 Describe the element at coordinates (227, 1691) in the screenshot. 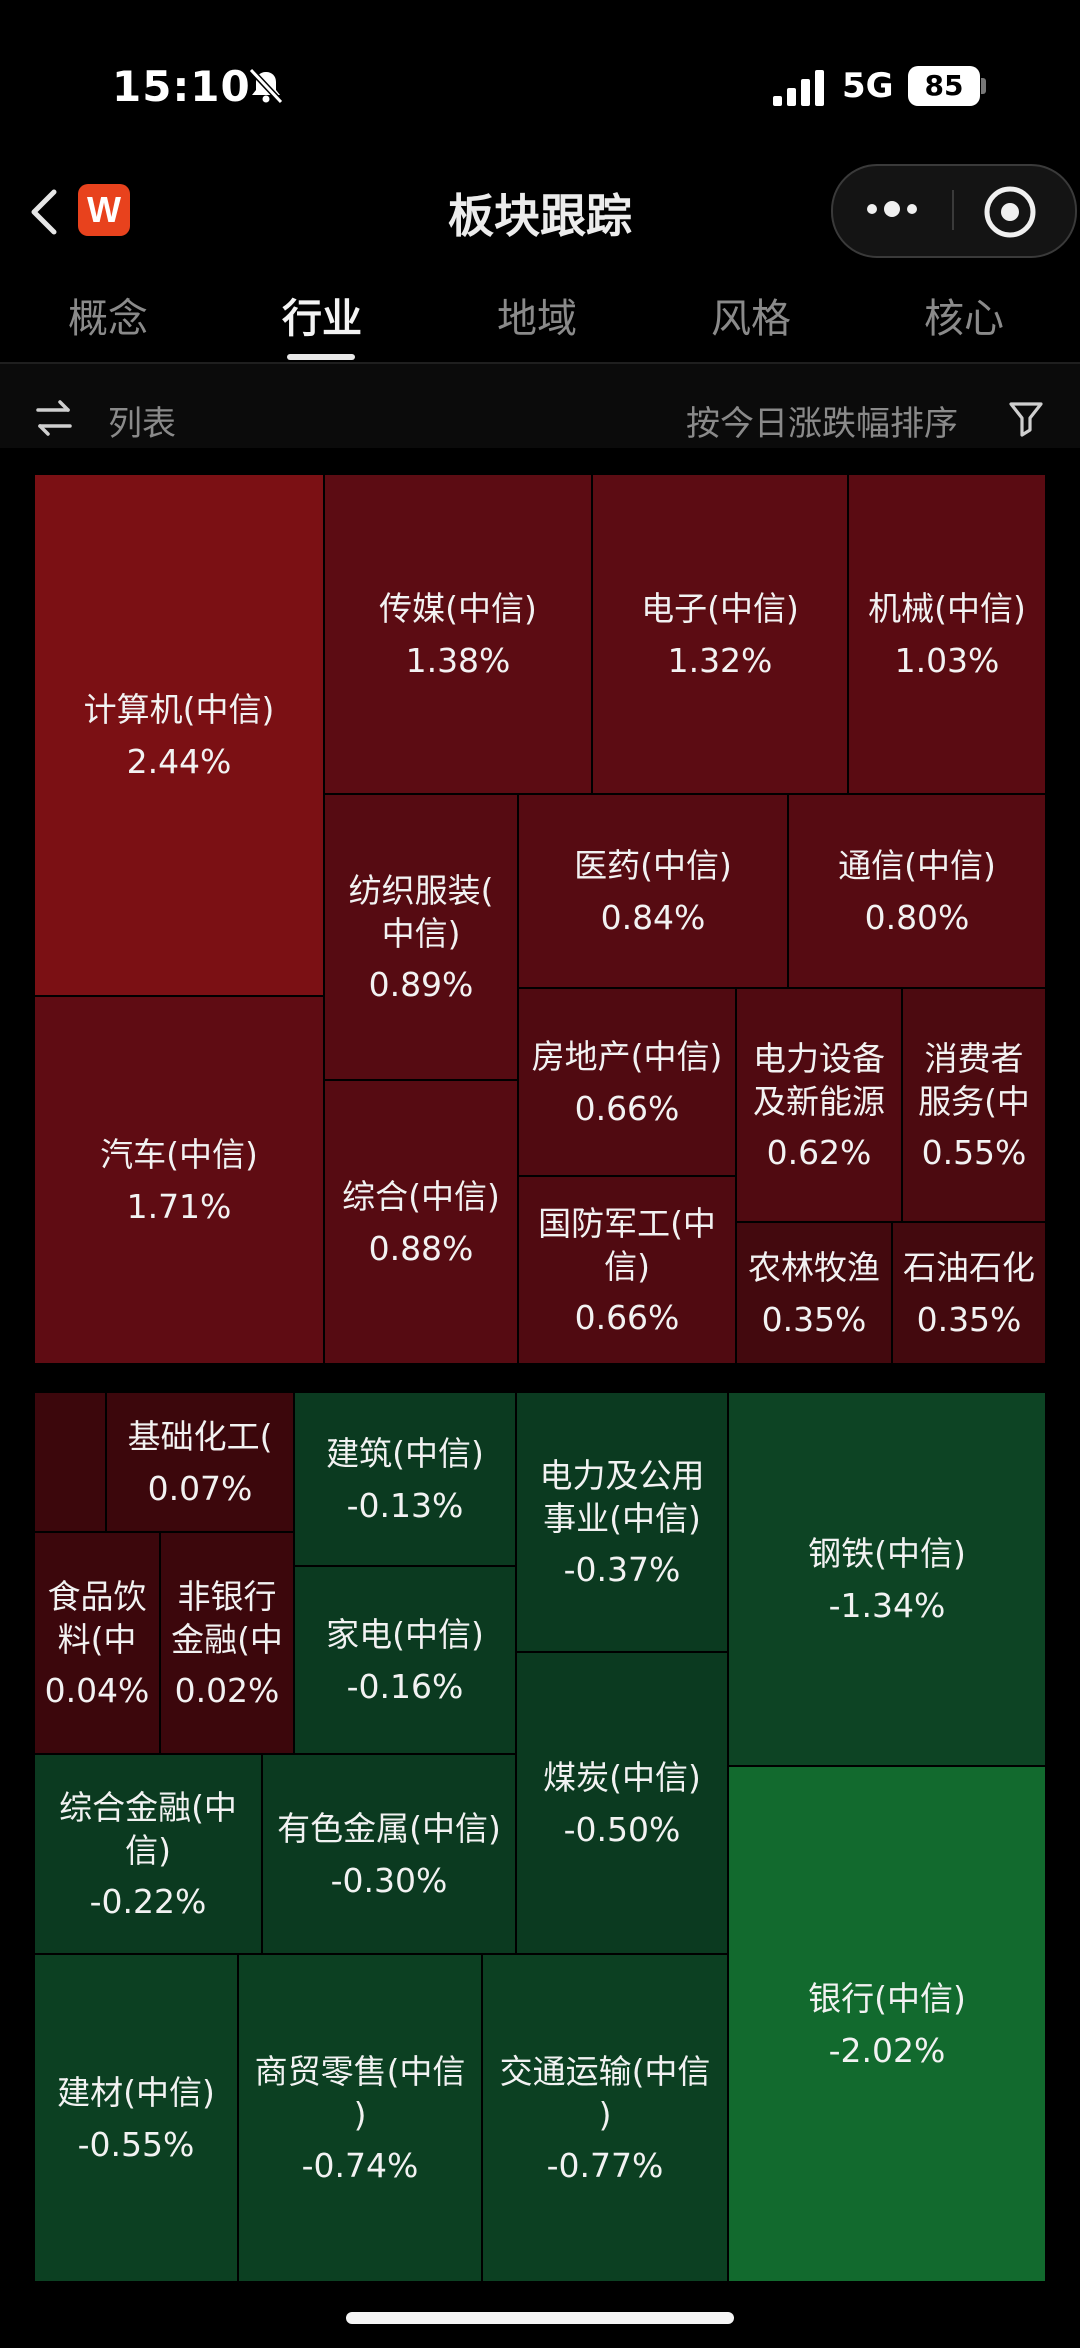

I see `sector-change: 0.02%` at that location.